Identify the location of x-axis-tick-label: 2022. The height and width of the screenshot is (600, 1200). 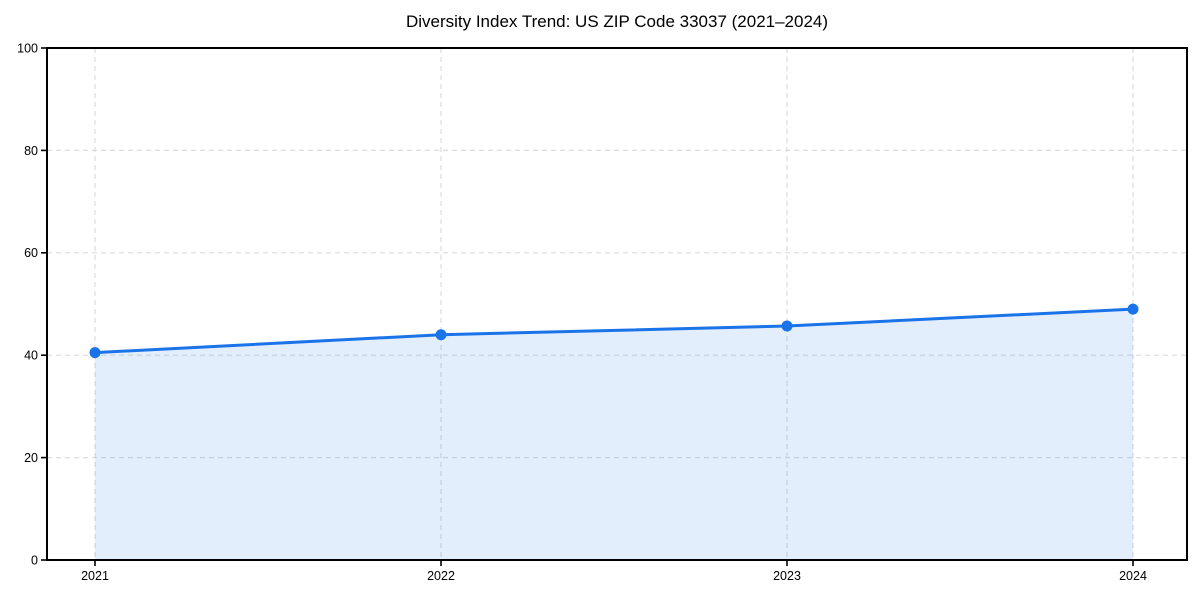
(441, 576).